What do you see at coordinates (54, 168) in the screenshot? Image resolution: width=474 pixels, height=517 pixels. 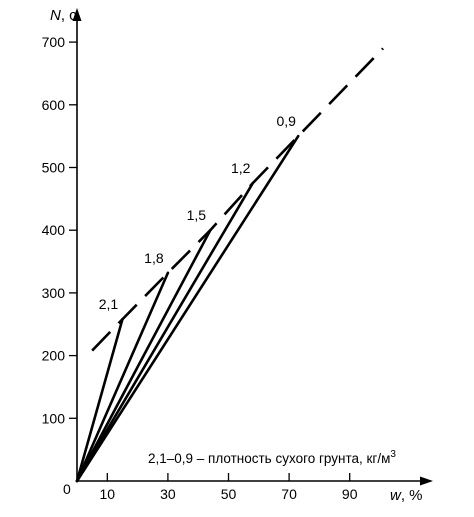 I see `y-tick-label-500: 500` at bounding box center [54, 168].